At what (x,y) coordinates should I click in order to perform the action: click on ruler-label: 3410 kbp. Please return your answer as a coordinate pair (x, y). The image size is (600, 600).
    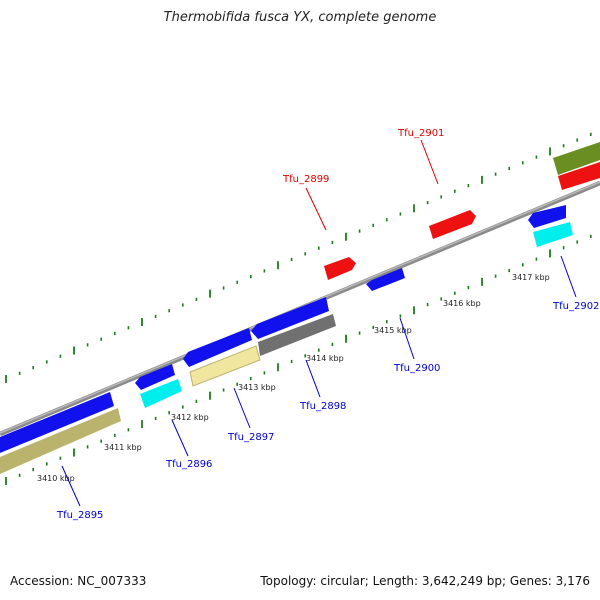
    Looking at the image, I should click on (56, 478).